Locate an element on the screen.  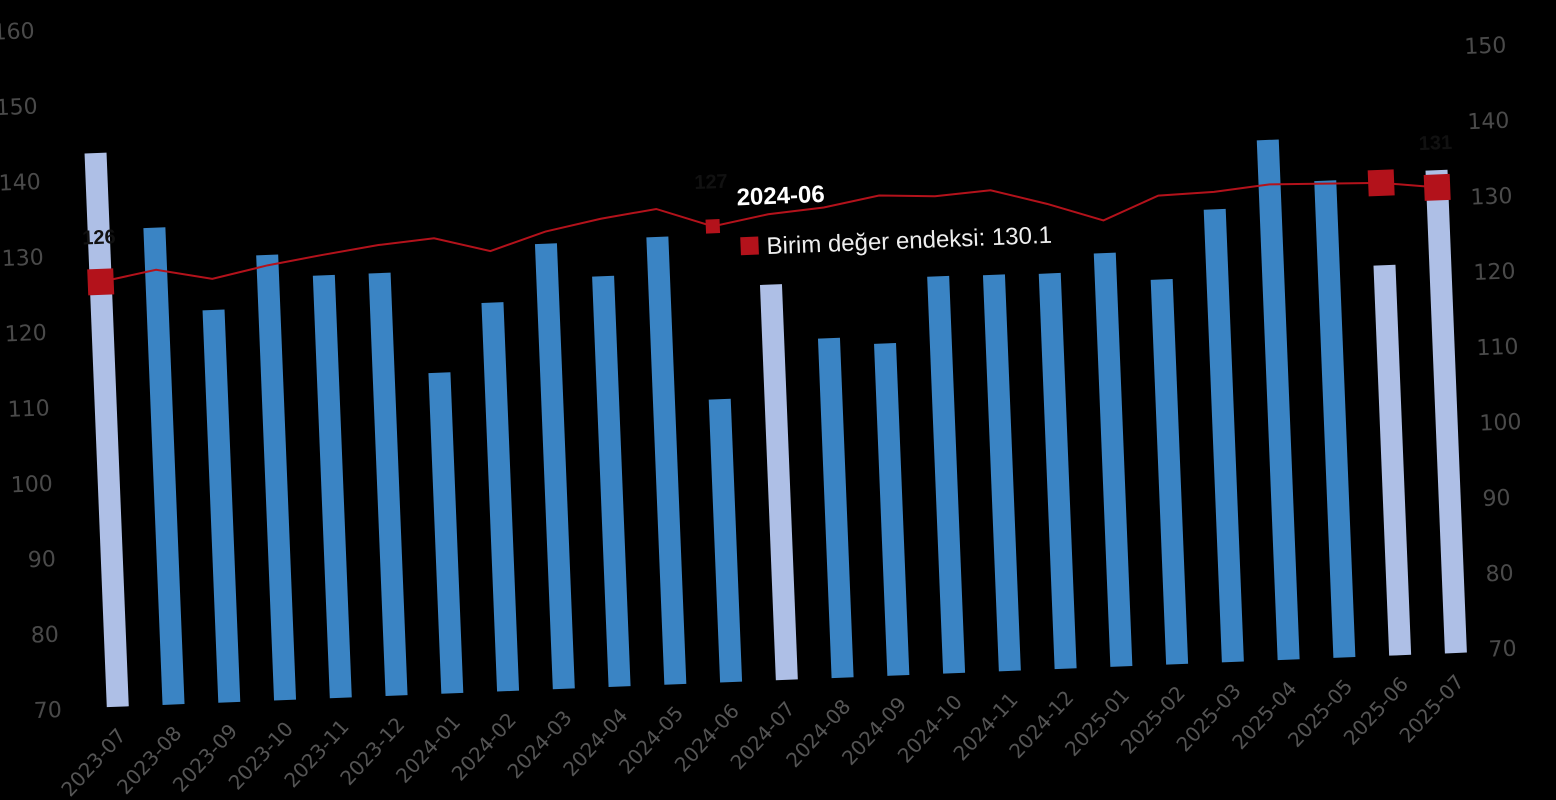
right-axis-tick-label: 80 is located at coordinates (1499, 574).